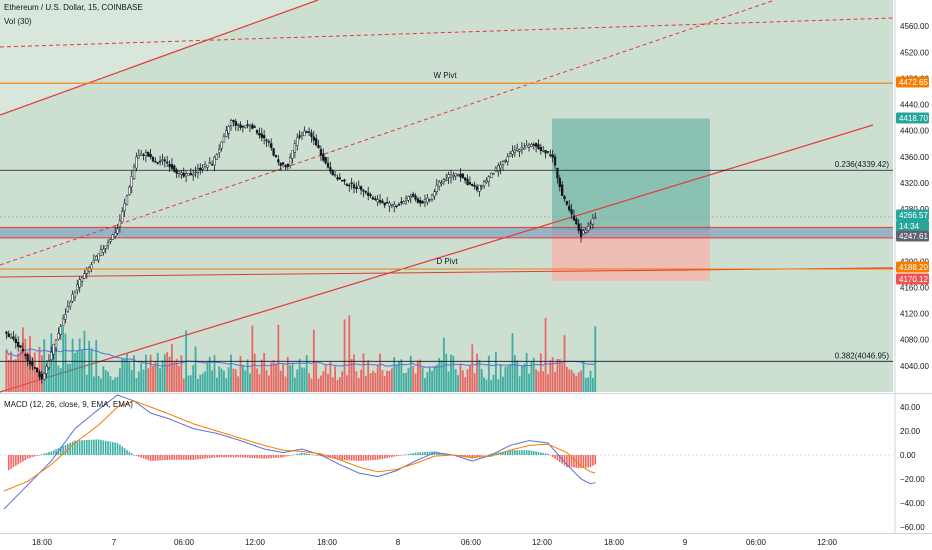 This screenshot has width=932, height=550. What do you see at coordinates (631, 174) in the screenshot?
I see `long-position-profit-zone` at bounding box center [631, 174].